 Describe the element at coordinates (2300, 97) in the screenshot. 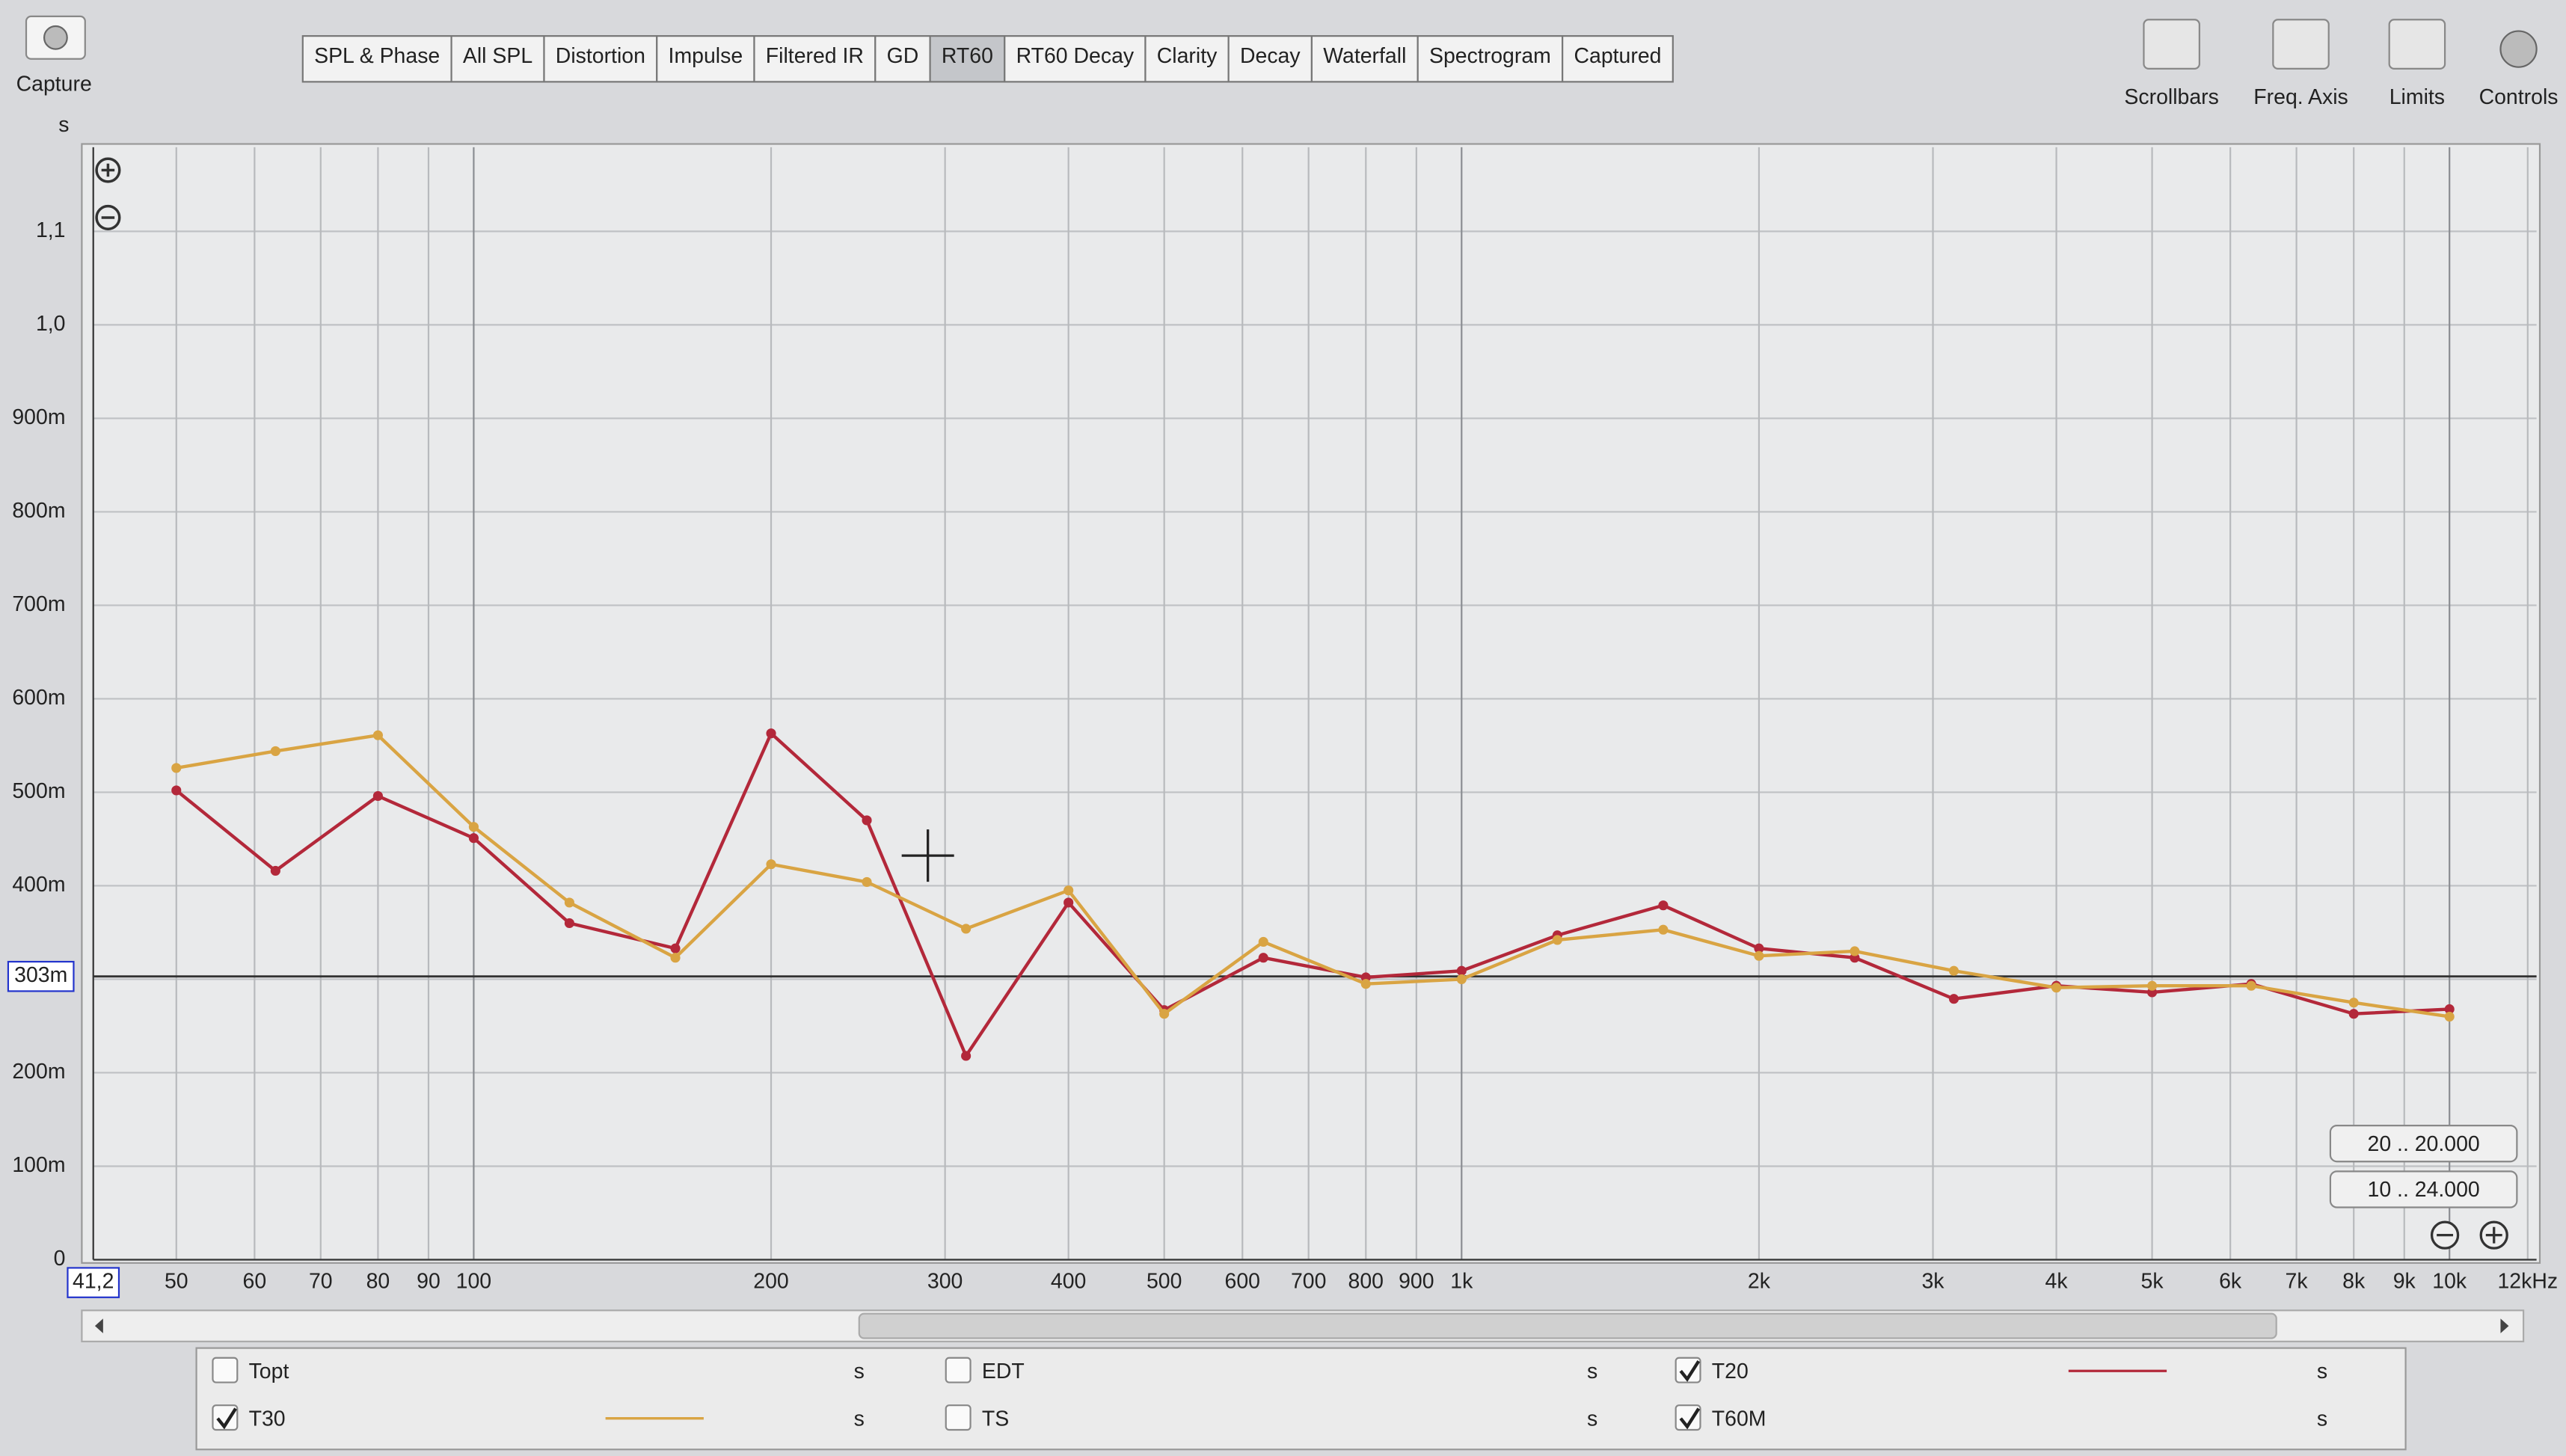

I see `tool-label: Freq. Axis` at that location.